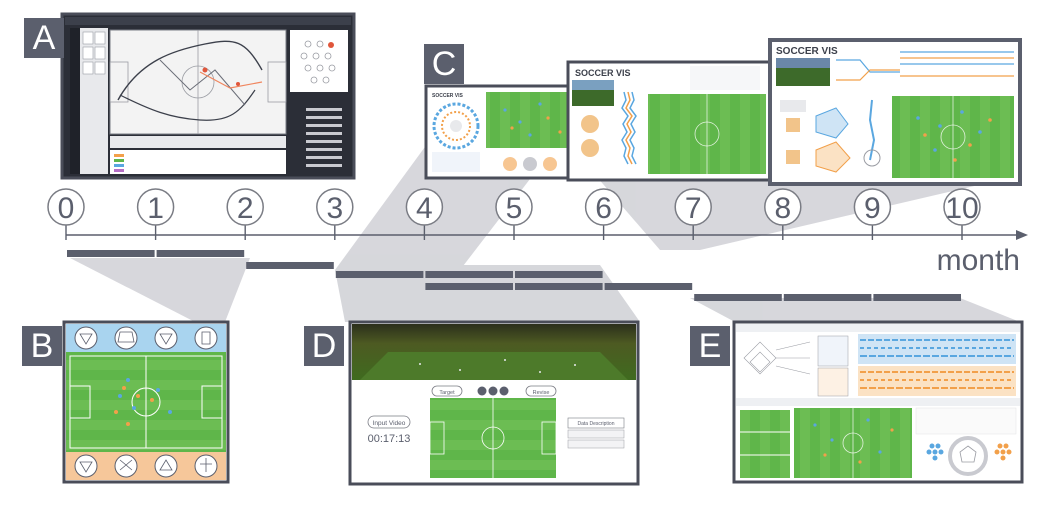  Describe the element at coordinates (44, 38) in the screenshot. I see `panel-a-label: A` at that location.